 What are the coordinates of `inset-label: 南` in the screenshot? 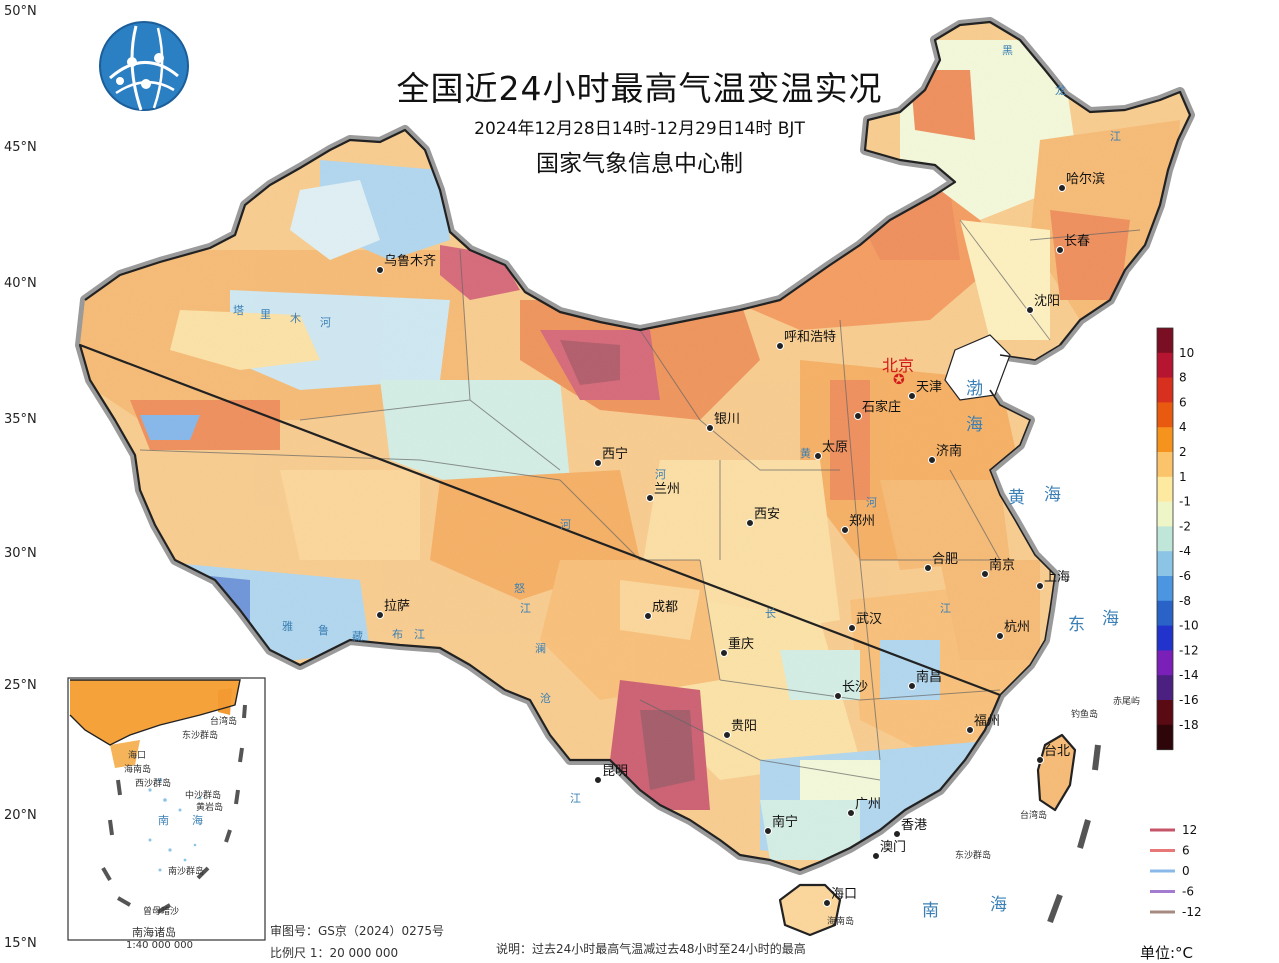 It's located at (163, 820).